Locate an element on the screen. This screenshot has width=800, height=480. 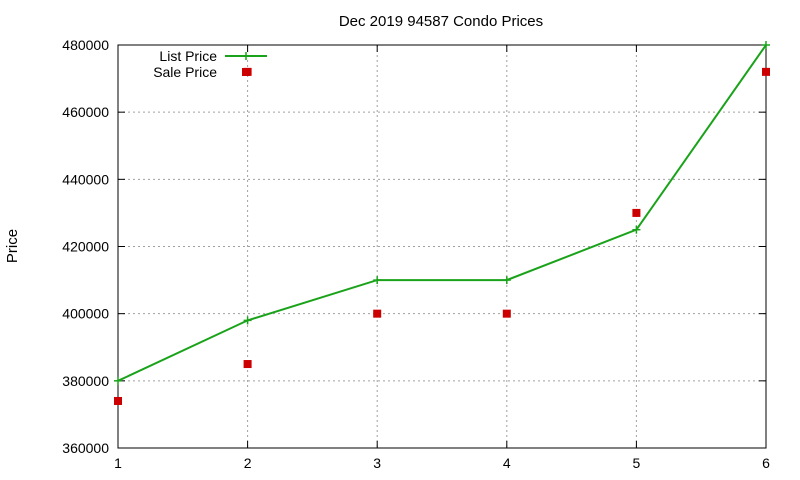
x-tick-label: 1 is located at coordinates (118, 463).